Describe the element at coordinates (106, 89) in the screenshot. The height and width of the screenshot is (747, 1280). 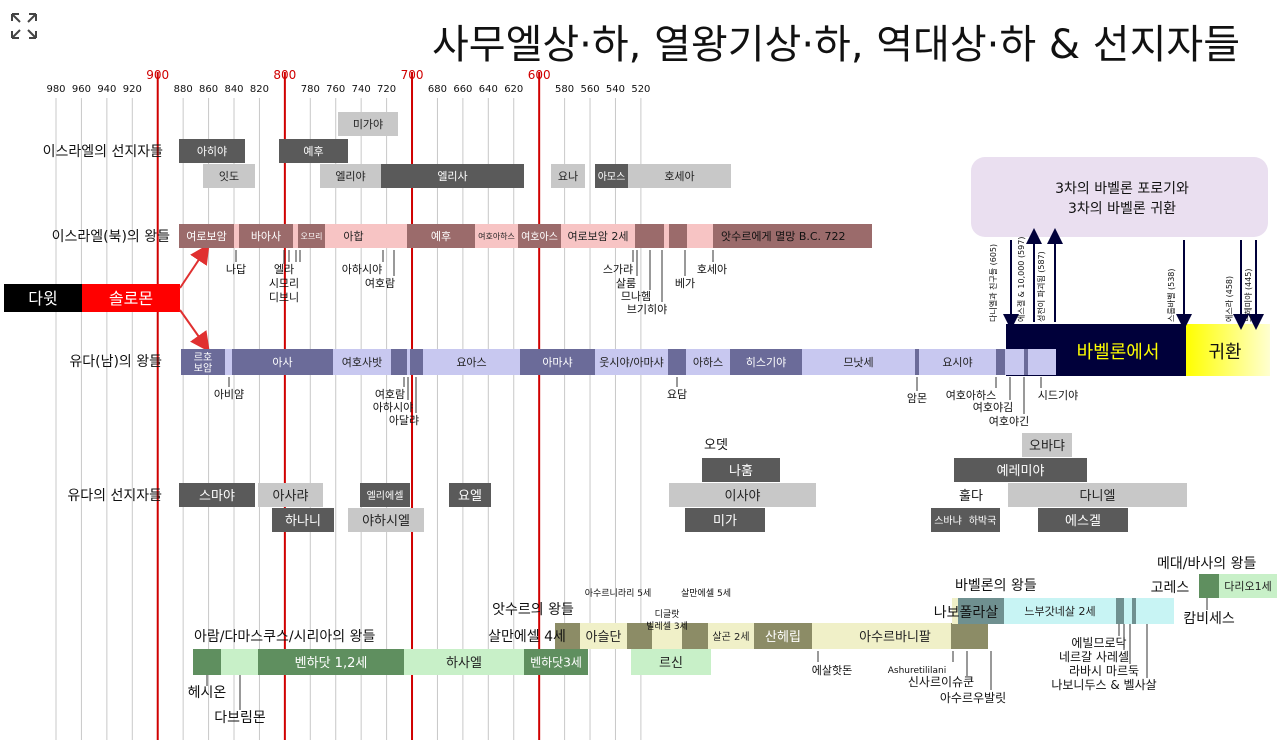
I see `year-label: 940` at that location.